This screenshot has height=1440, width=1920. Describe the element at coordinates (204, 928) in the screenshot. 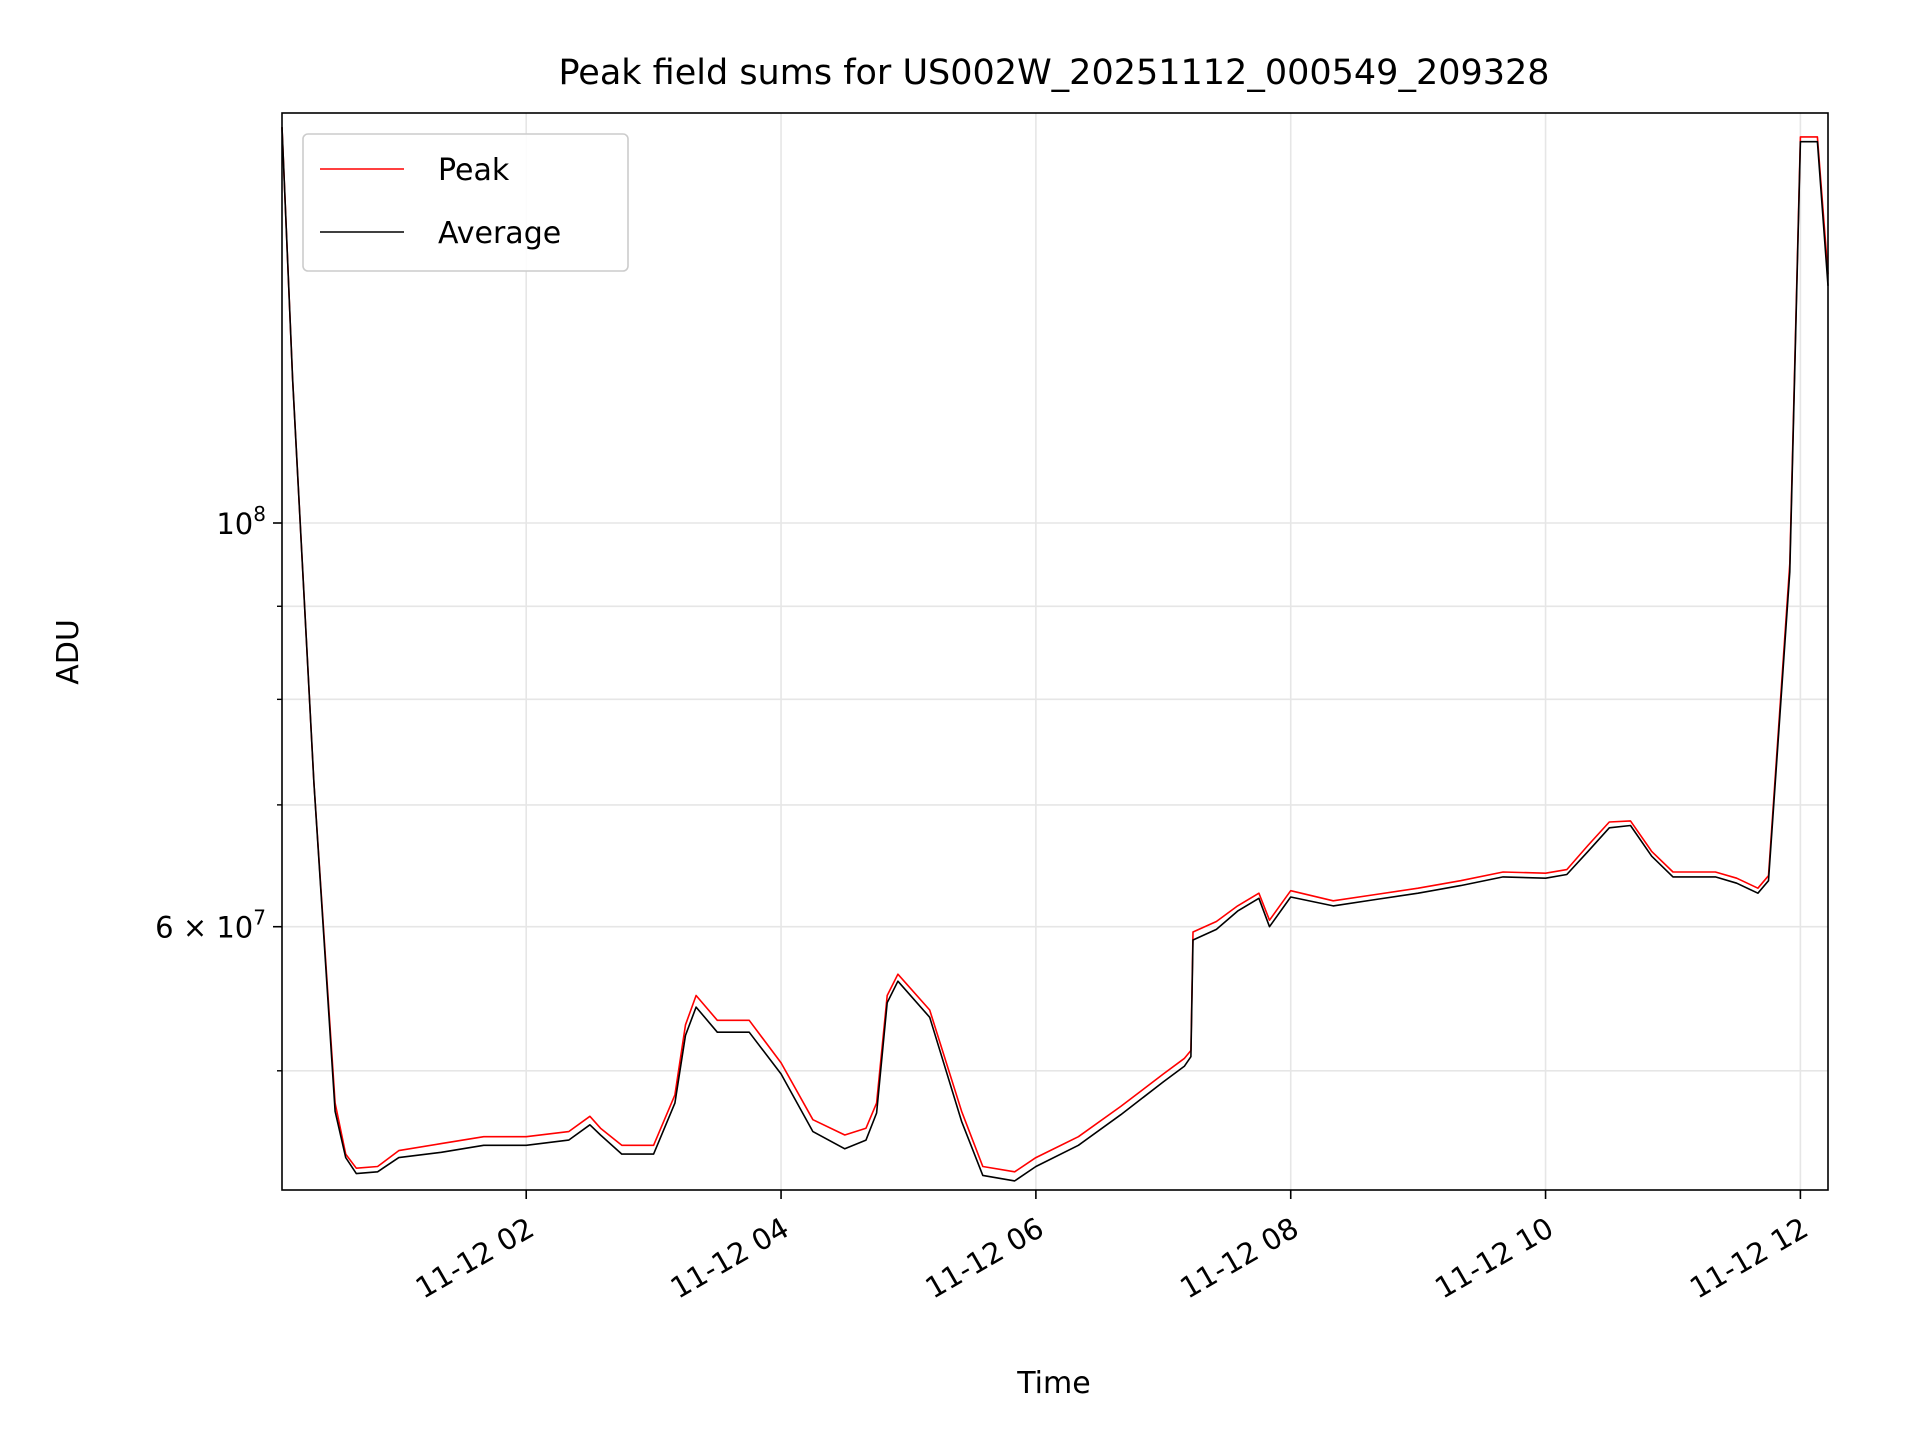

I see `y-tick-label-base: 6 × 10` at that location.